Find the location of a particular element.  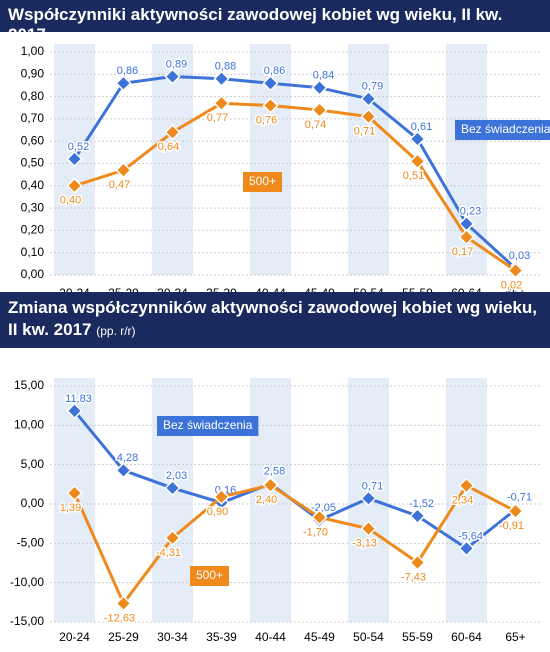

value-label: 0,40 is located at coordinates (70, 201).